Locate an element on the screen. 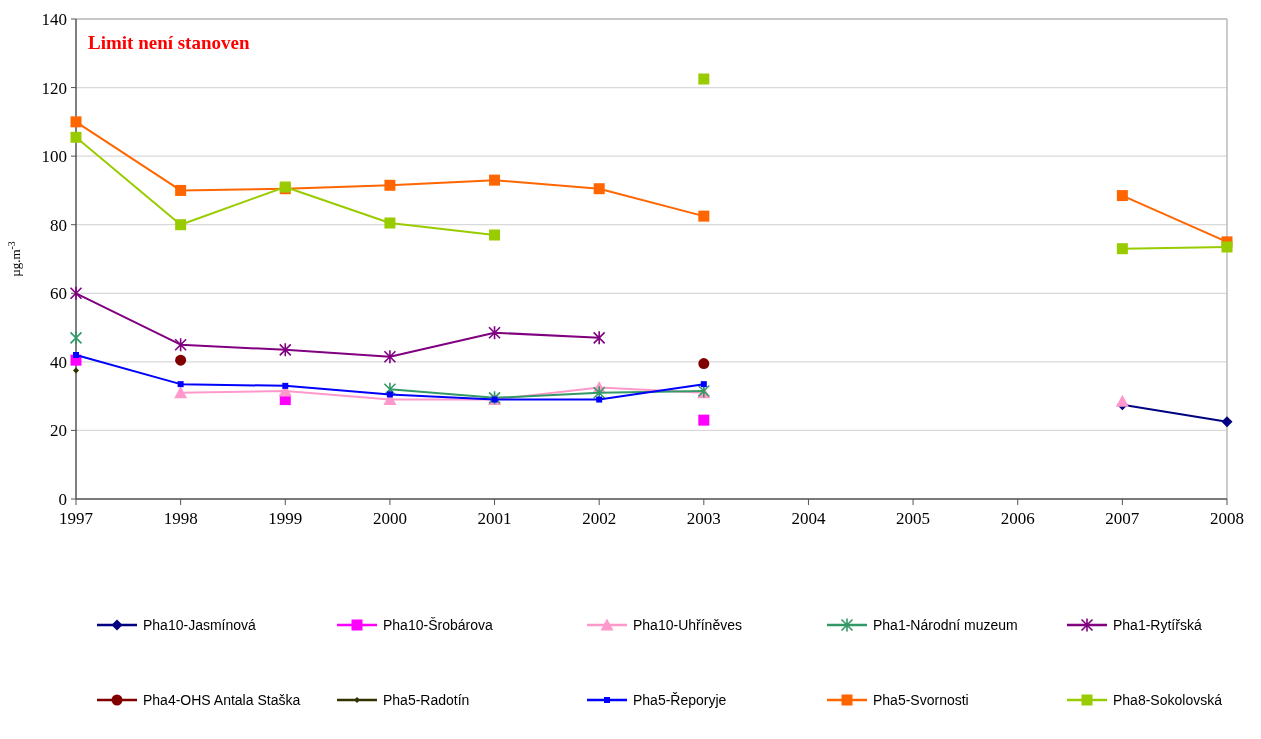 The height and width of the screenshot is (739, 1261). legend-label: Pha4-OHS Antala Staška is located at coordinates (222, 699).